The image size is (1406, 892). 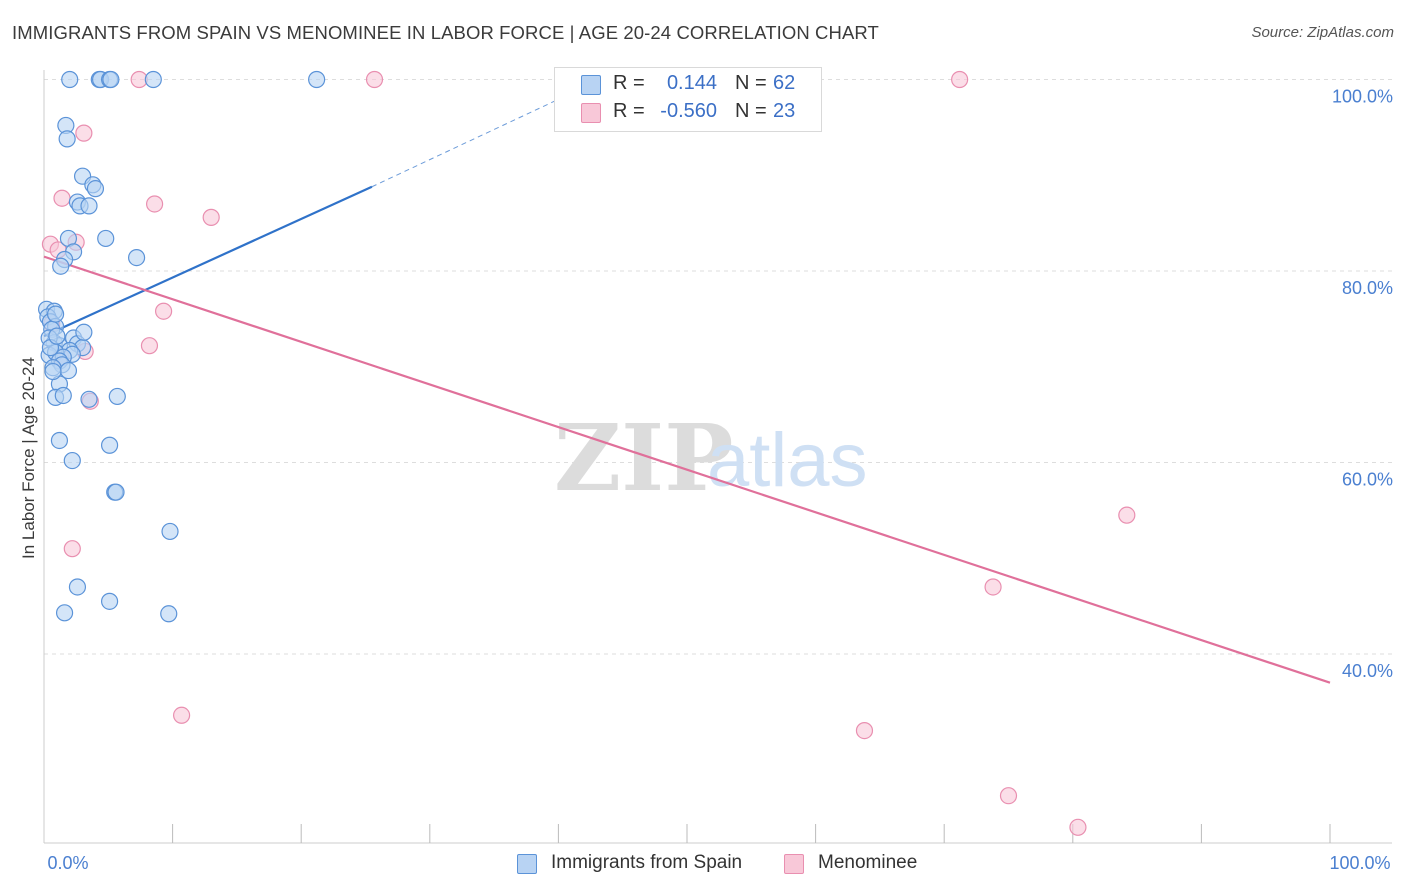 I want to click on y-tick-label: 40.0%, so click(x=1367, y=671).